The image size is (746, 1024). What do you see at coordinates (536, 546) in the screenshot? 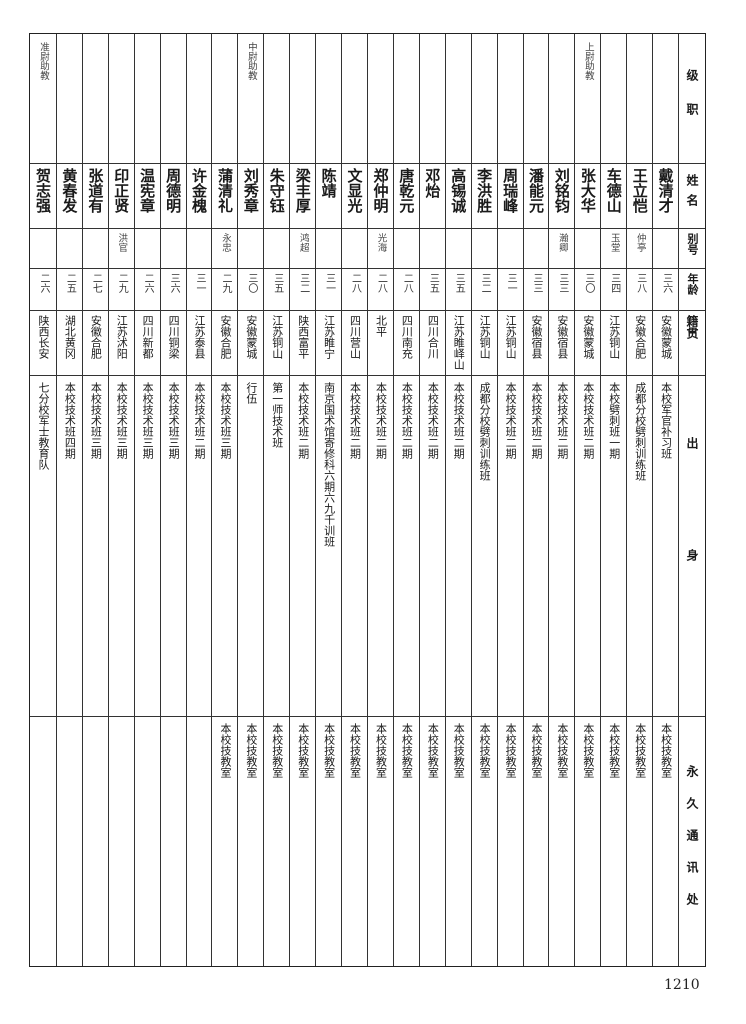
I see `origin-cell: 本校技术班二期` at bounding box center [536, 546].